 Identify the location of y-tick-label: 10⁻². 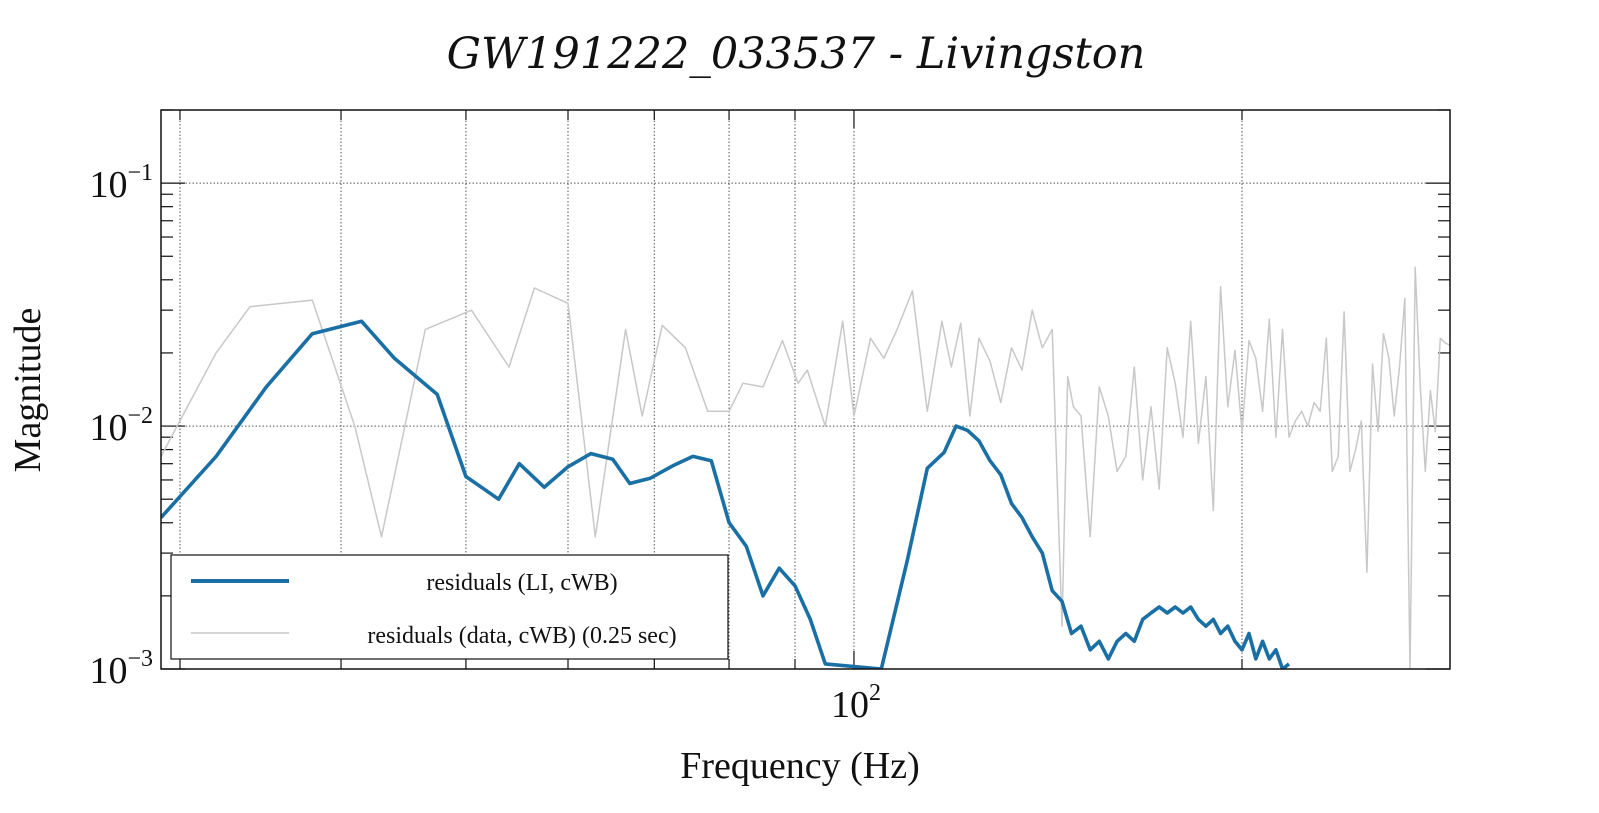
(121, 426).